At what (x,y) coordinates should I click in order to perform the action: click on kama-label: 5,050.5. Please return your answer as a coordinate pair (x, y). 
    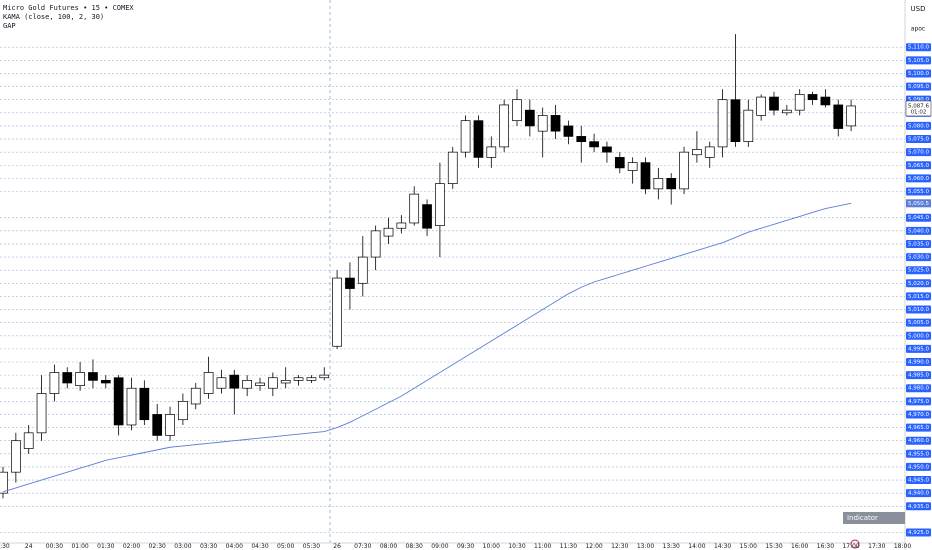
    Looking at the image, I should click on (918, 204).